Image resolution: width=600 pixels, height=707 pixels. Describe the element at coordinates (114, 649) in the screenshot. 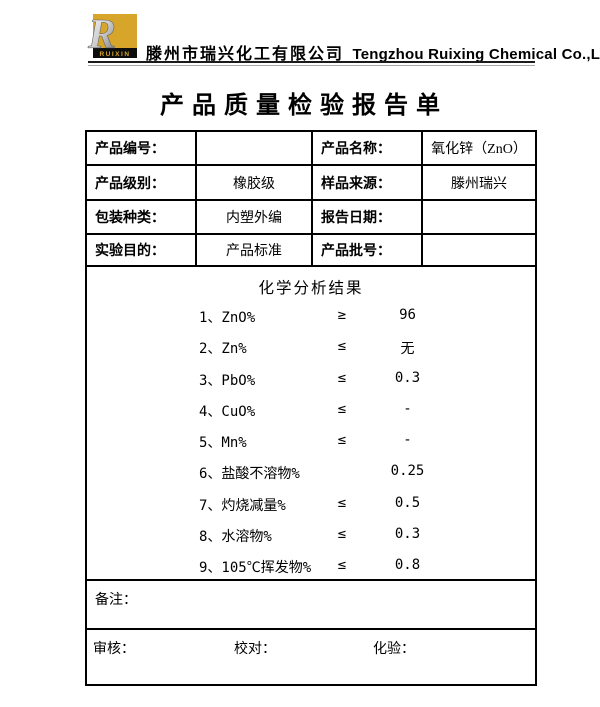

I see `review-label: 审核：` at that location.